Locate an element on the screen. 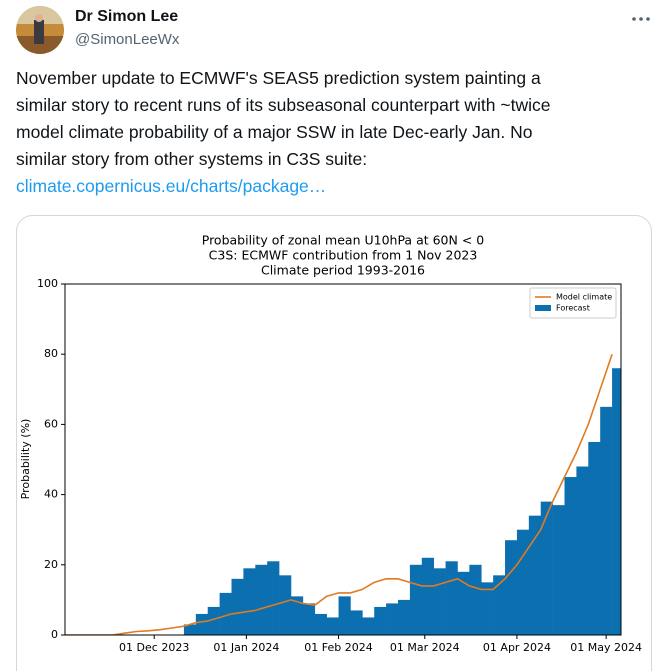 Image resolution: width=660 pixels, height=671 pixels. x-tick-label: 01 Apr 2024 is located at coordinates (517, 647).